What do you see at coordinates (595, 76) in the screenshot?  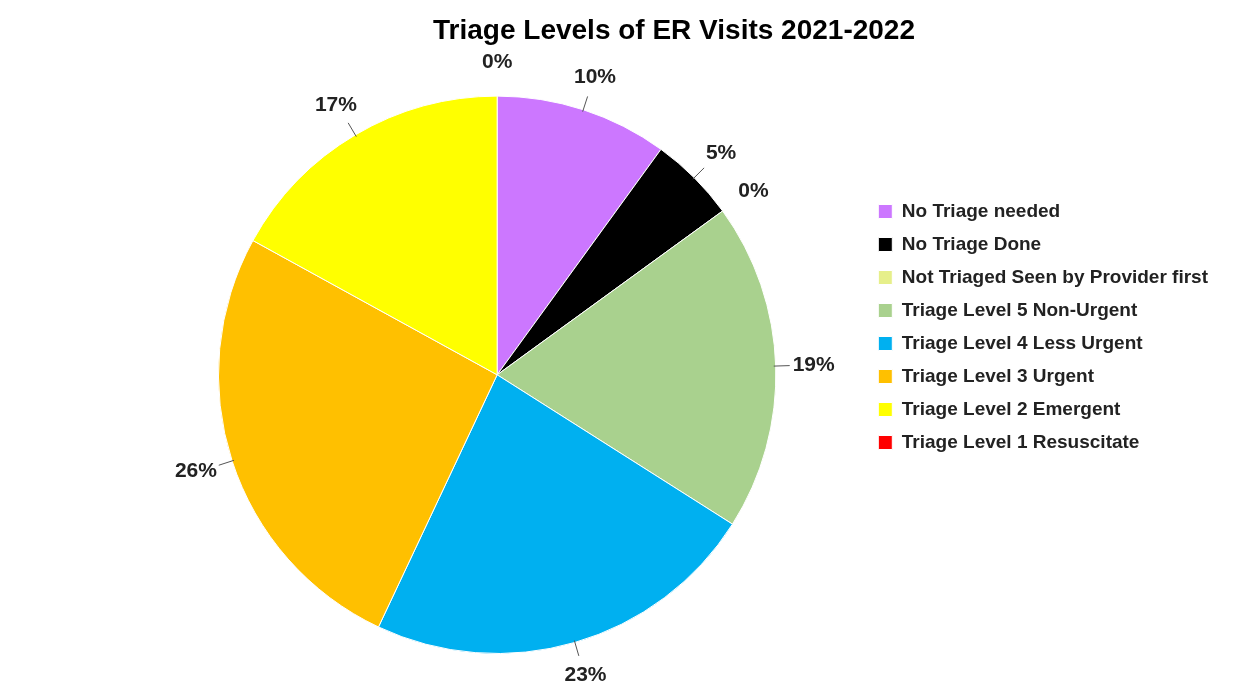 I see `data-label: 10%` at bounding box center [595, 76].